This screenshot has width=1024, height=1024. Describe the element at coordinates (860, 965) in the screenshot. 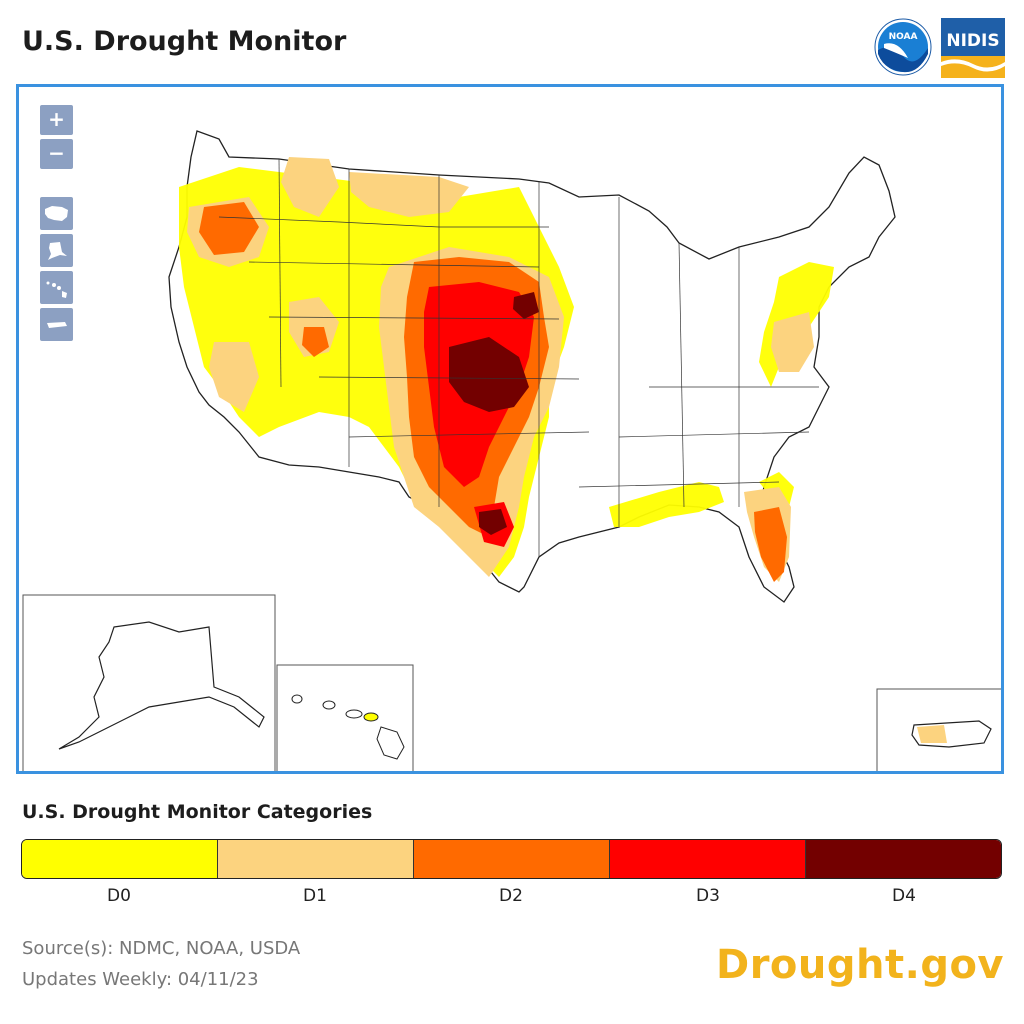

I see `drought-gov-link: Drought.gov` at that location.